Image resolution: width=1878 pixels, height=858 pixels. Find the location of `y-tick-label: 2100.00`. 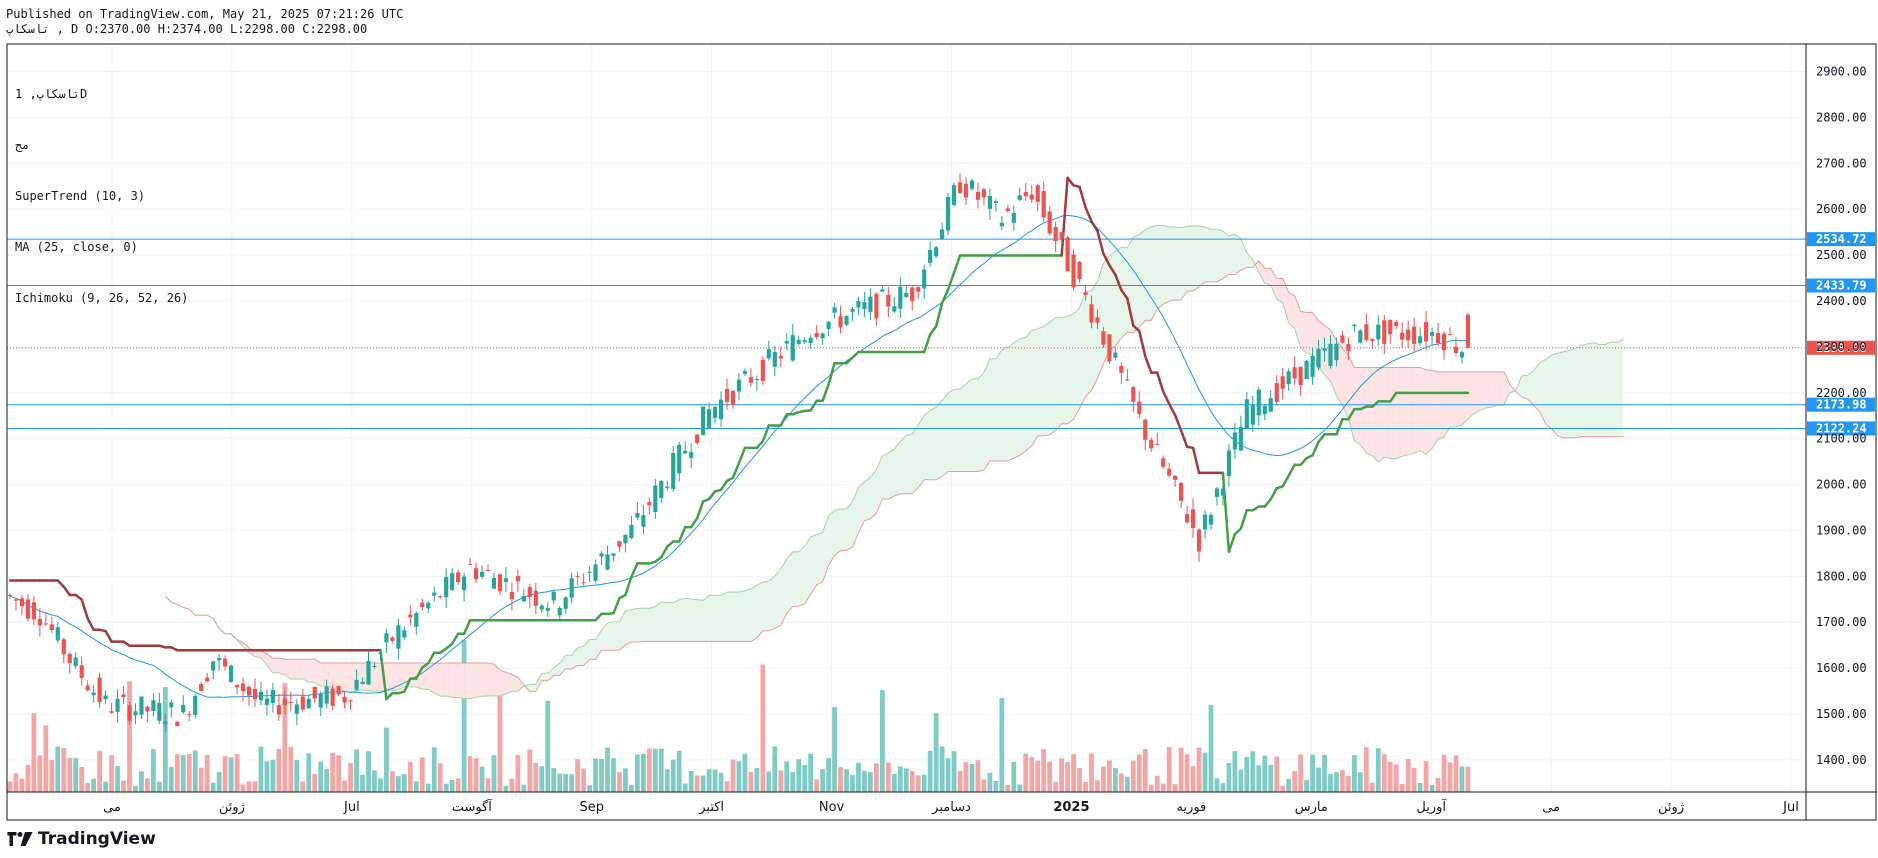

y-tick-label: 2100.00 is located at coordinates (1841, 439).